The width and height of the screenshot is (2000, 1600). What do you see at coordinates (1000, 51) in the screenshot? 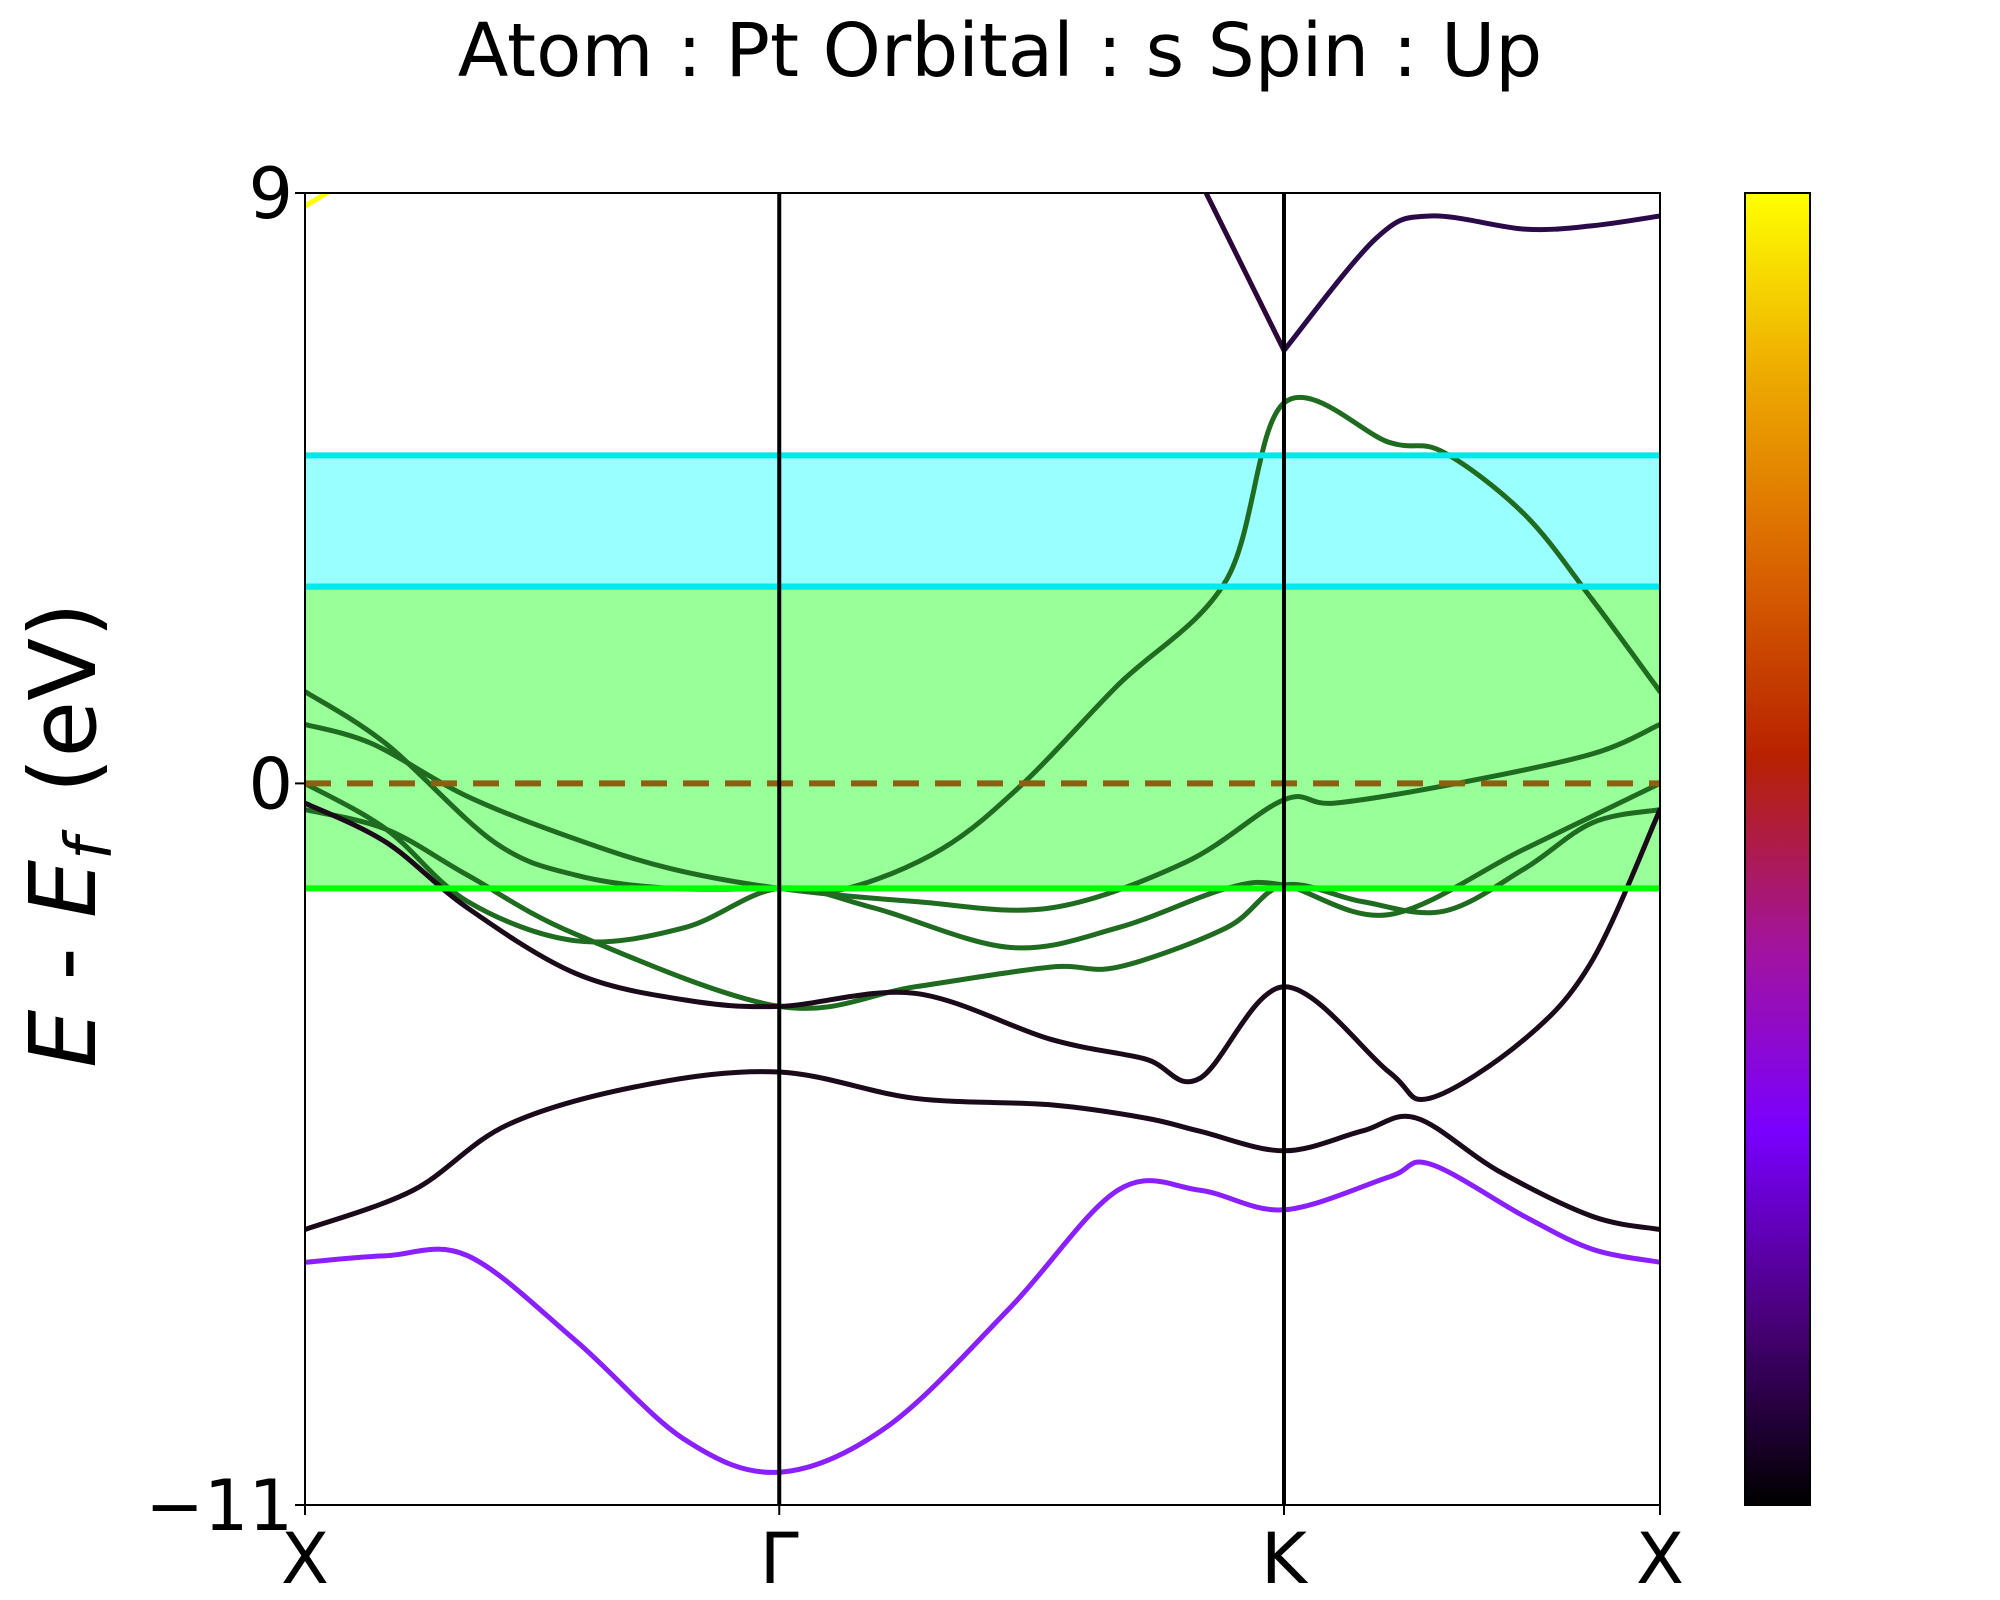
I see `chart-title: Atom : Pt Orbital : s Spin : Up` at bounding box center [1000, 51].